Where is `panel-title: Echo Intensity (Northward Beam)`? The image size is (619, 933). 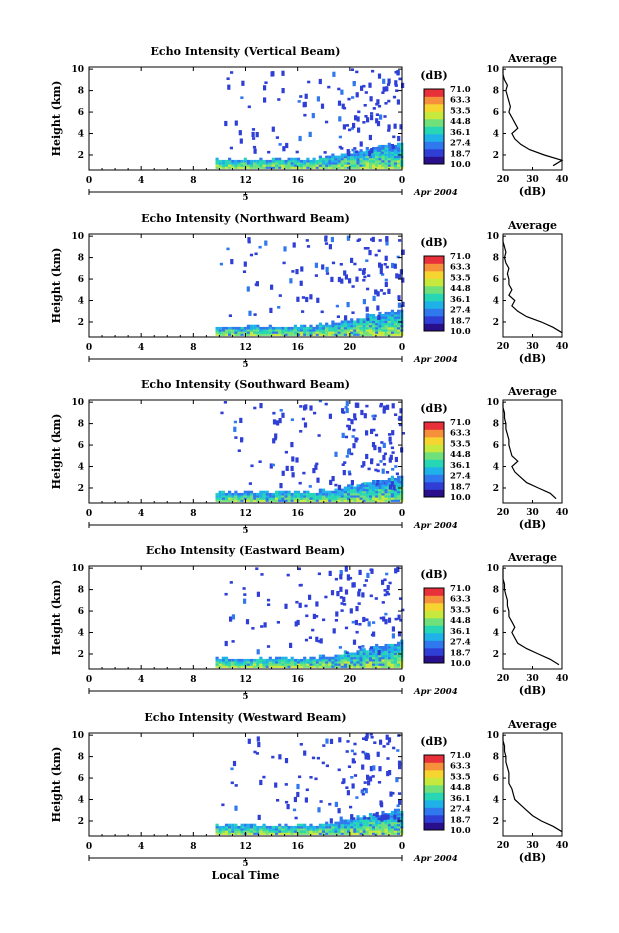
panel-title: Echo Intensity (Northward Beam) is located at coordinates (245, 218).